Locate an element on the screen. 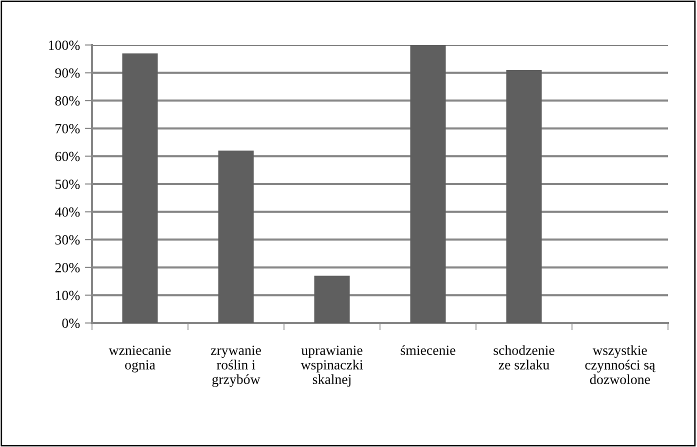 The width and height of the screenshot is (697, 447). x-tick-label: uprawianie wspinaczki skalnej is located at coordinates (331, 366).